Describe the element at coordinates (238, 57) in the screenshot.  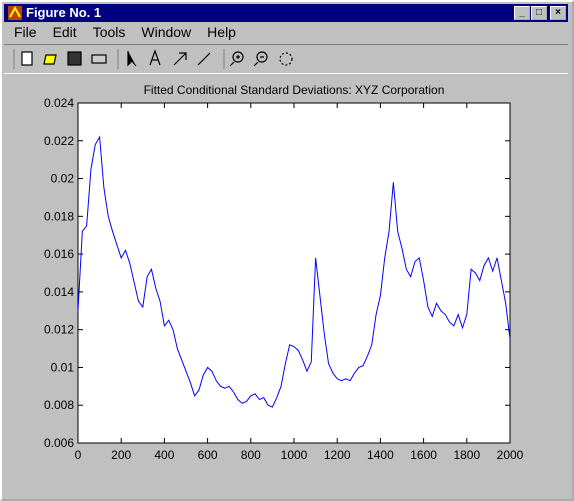
I see `zoom-in-icon` at that location.